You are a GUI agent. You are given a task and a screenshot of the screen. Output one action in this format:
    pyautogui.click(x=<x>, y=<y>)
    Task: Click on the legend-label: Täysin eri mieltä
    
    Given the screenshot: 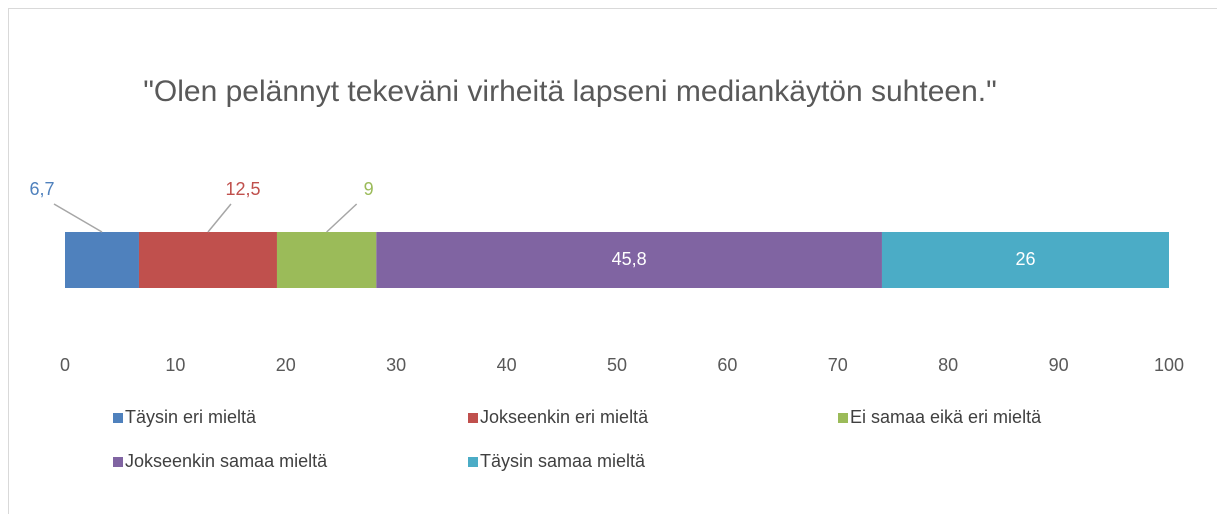 What is the action you would take?
    pyautogui.click(x=191, y=417)
    